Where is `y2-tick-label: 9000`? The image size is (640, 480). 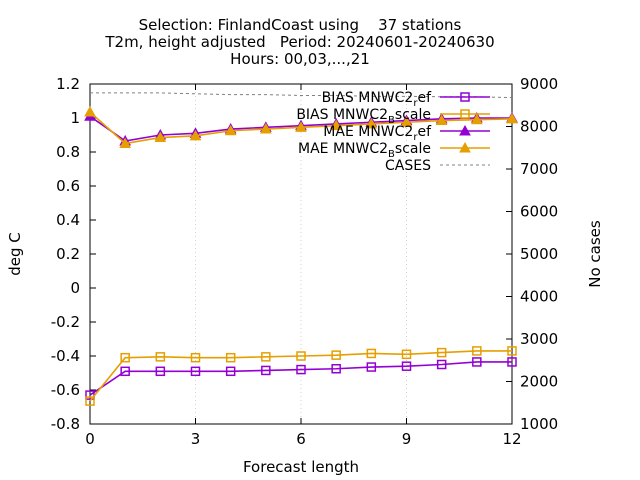 y2-tick-label: 9000 is located at coordinates (539, 84).